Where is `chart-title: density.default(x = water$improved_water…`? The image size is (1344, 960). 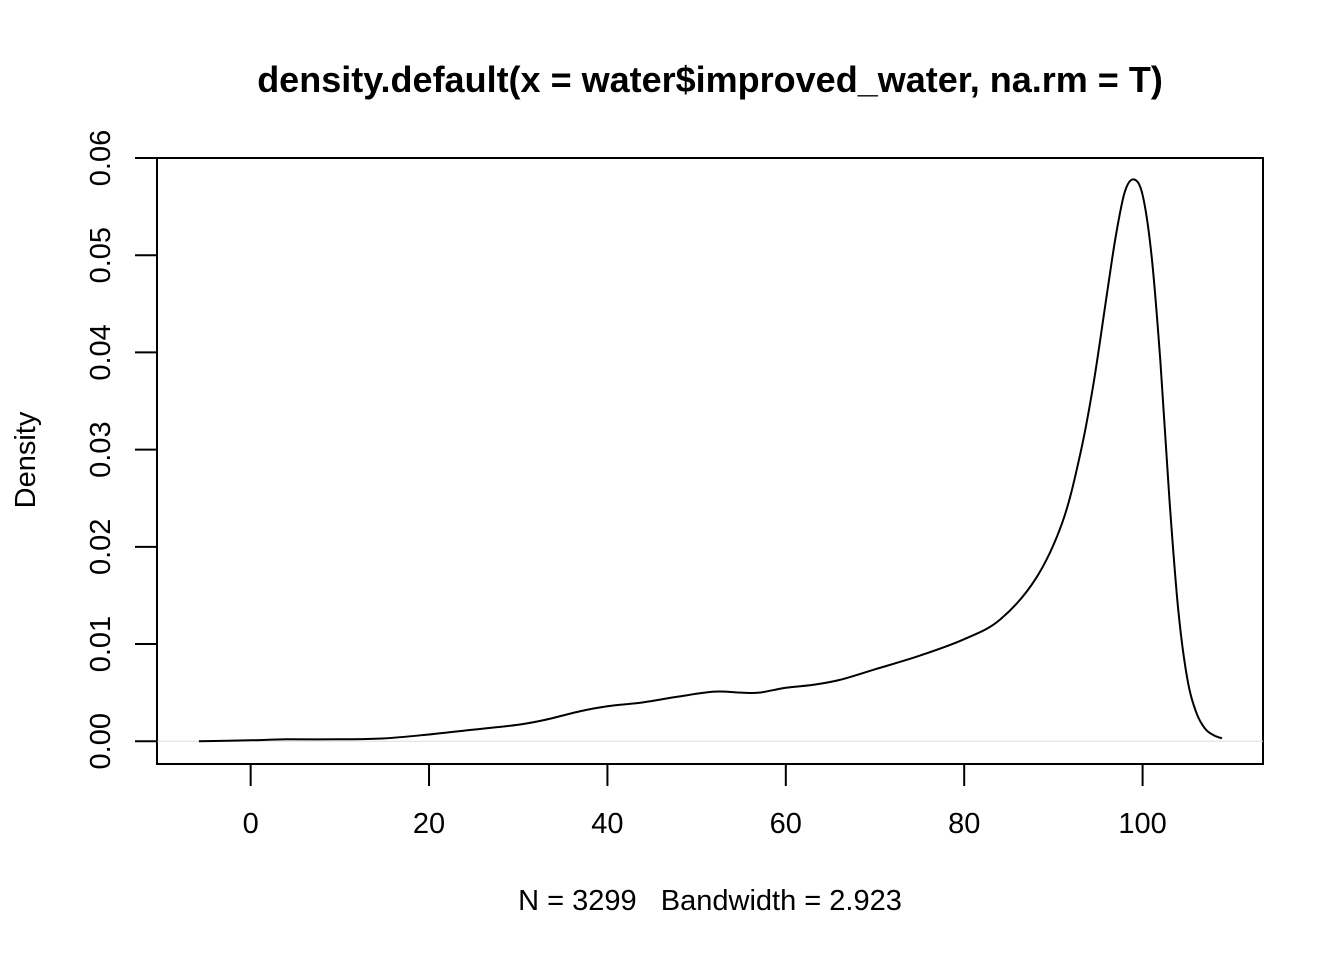
chart-title: density.default(x = water$improved_water… is located at coordinates (710, 79).